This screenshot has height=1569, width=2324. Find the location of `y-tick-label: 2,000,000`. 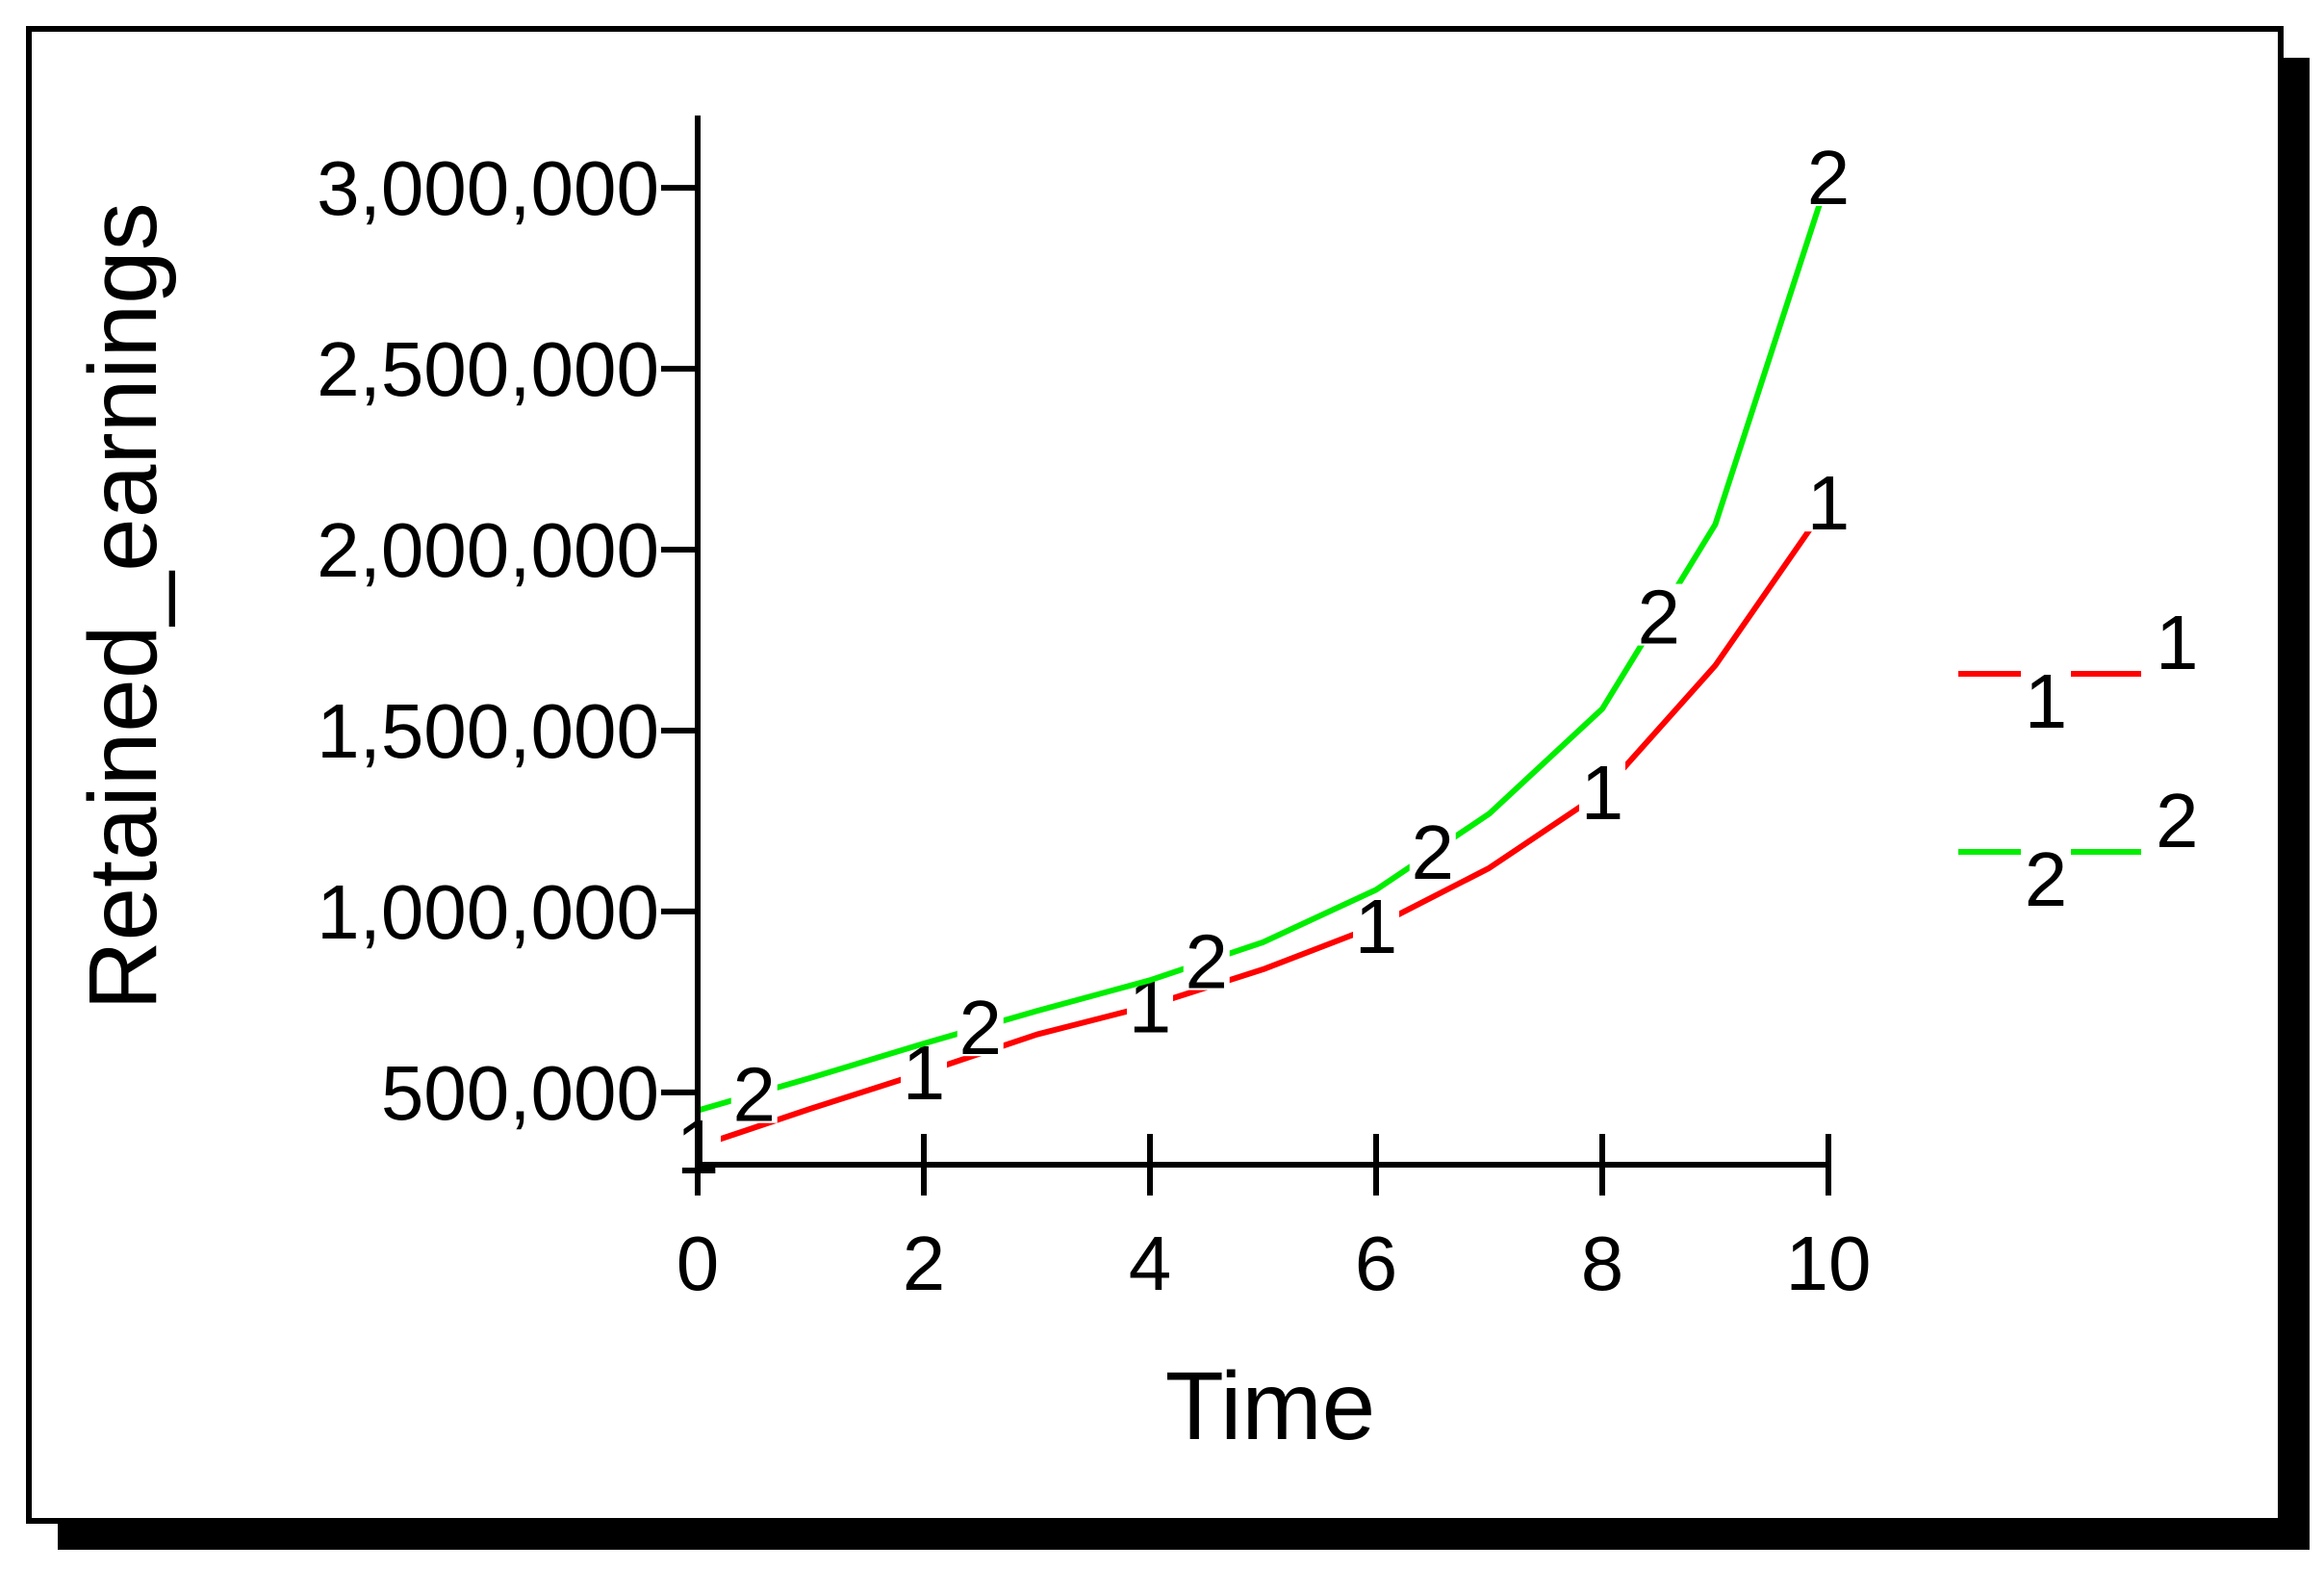

y-tick-label: 2,000,000 is located at coordinates (488, 550).